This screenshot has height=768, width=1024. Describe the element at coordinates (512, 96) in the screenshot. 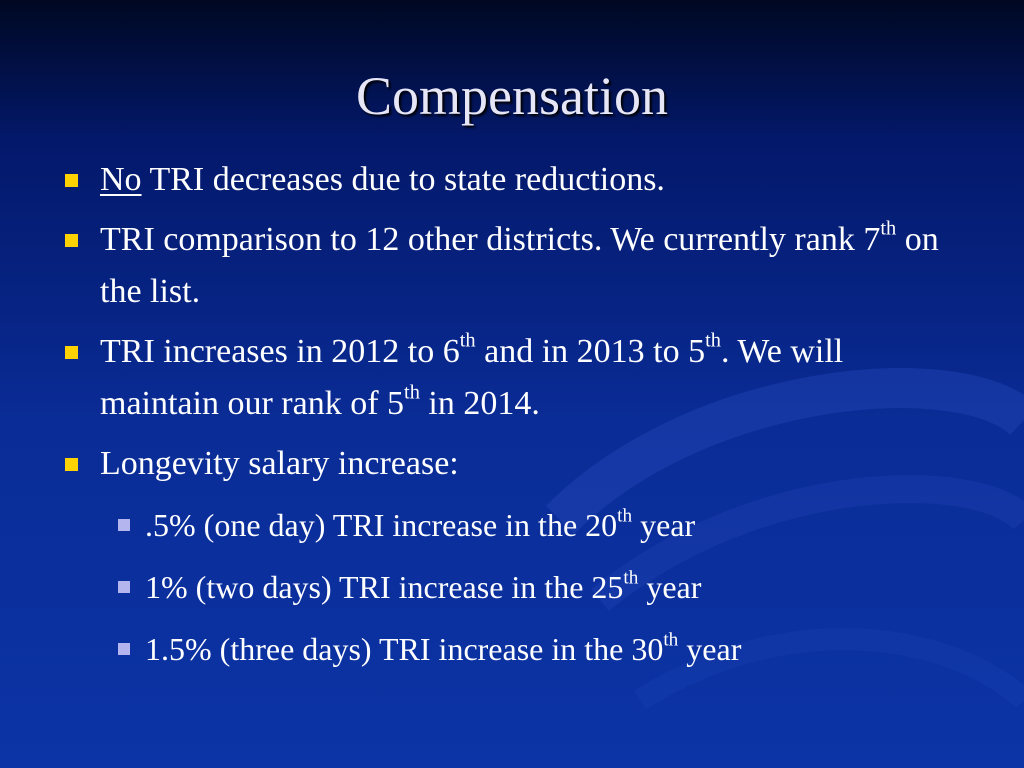

I see `slide-title: Compensation` at that location.